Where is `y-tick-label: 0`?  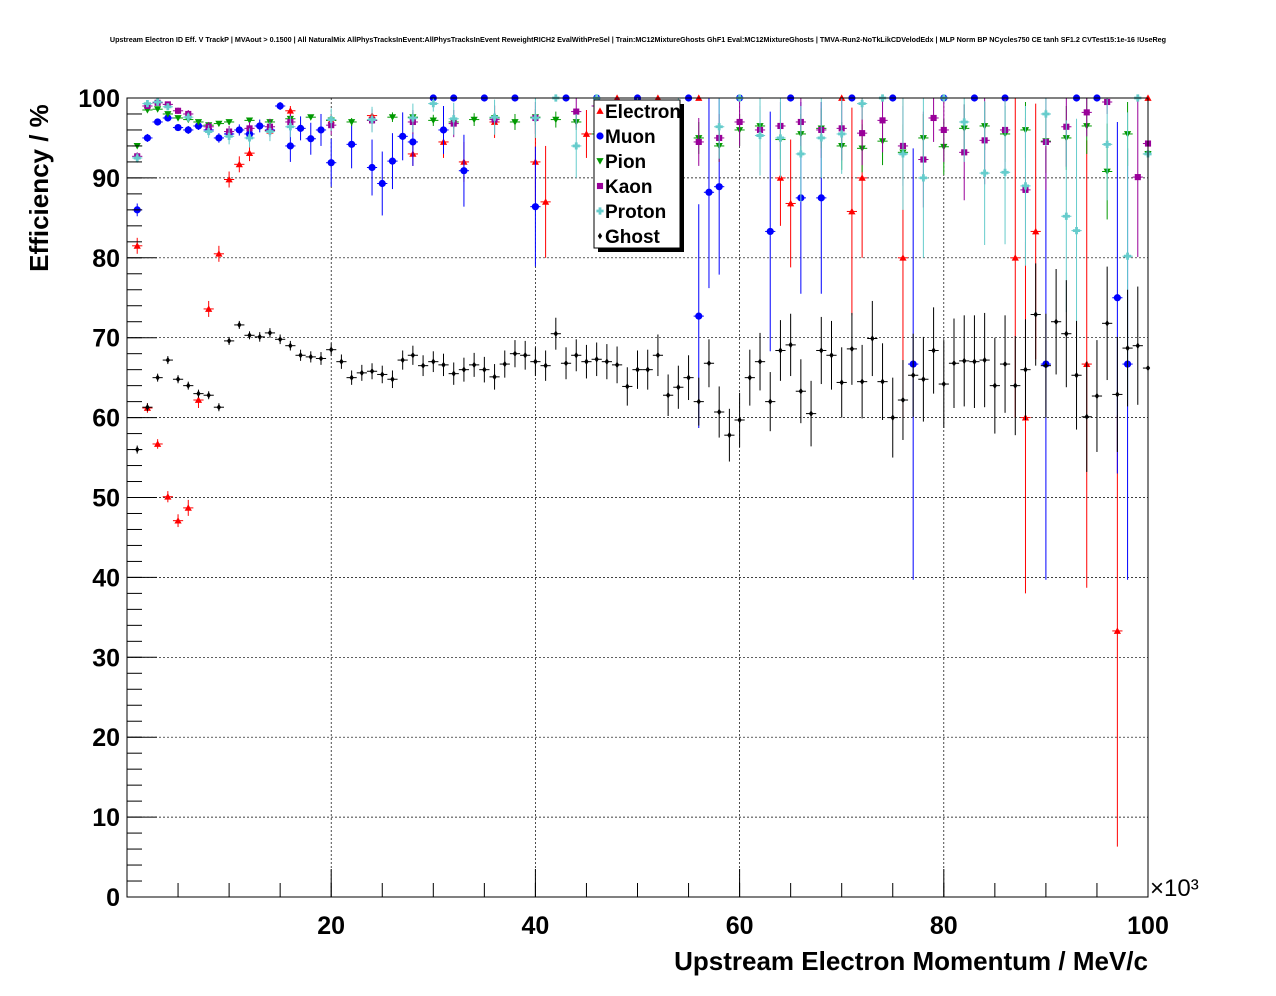
y-tick-label: 0 is located at coordinates (113, 898).